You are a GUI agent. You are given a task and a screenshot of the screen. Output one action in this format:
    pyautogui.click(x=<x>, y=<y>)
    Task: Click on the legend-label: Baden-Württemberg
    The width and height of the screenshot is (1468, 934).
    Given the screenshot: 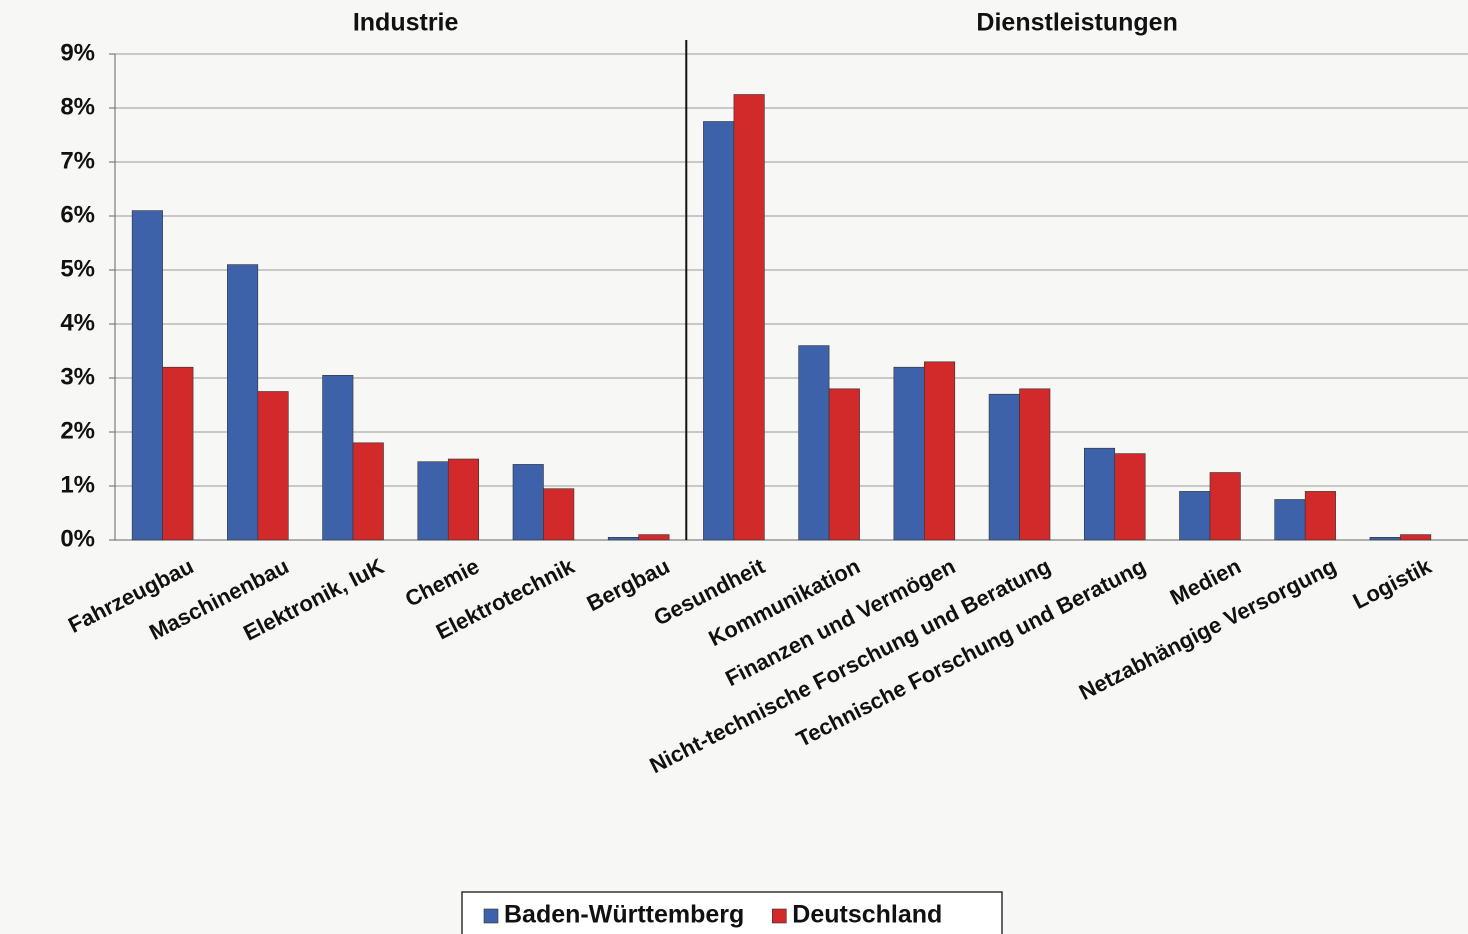 What is the action you would take?
    pyautogui.click(x=624, y=915)
    